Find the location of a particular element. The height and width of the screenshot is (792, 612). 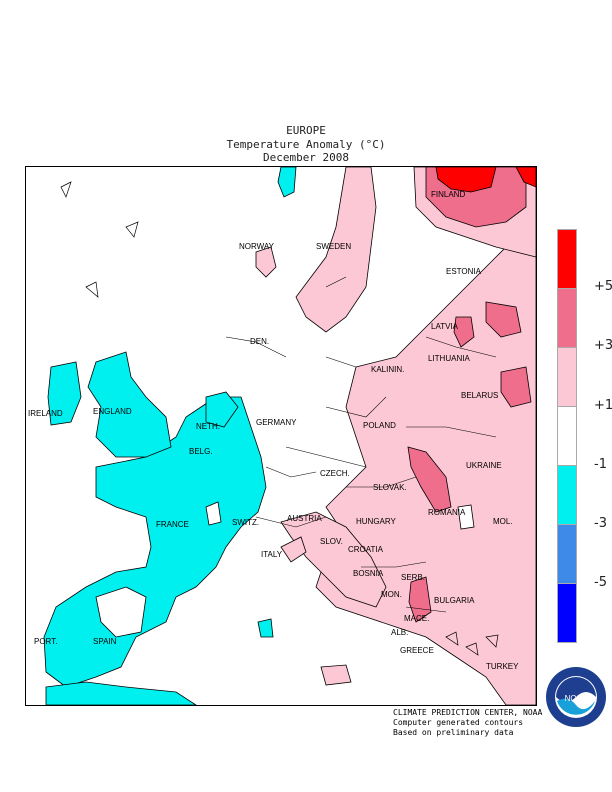

label-finland: FINLAND is located at coordinates (448, 194).